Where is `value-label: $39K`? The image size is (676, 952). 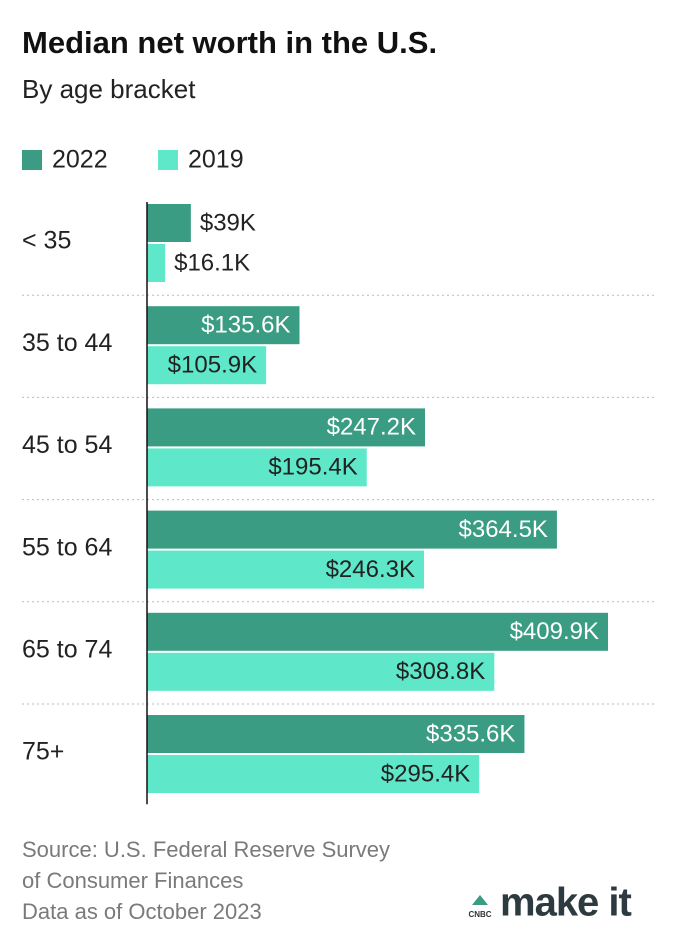 value-label: $39K is located at coordinates (228, 222).